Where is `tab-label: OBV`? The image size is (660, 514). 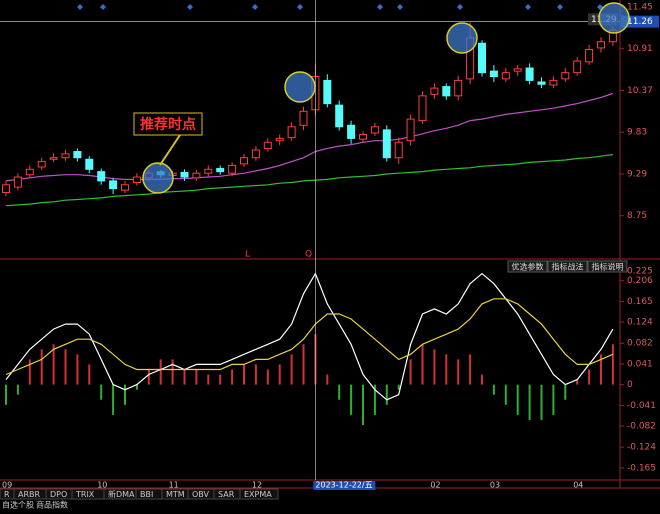
tab-label: OBV is located at coordinates (201, 494).